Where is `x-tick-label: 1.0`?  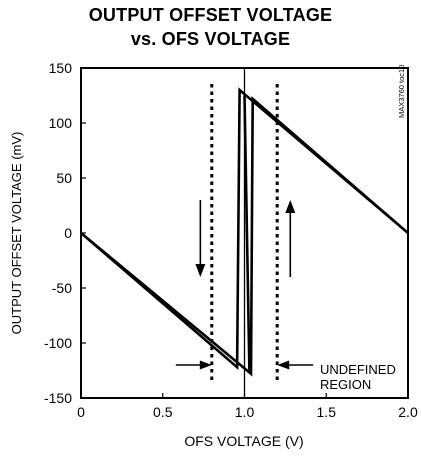
x-tick-label: 1.0 is located at coordinates (245, 412).